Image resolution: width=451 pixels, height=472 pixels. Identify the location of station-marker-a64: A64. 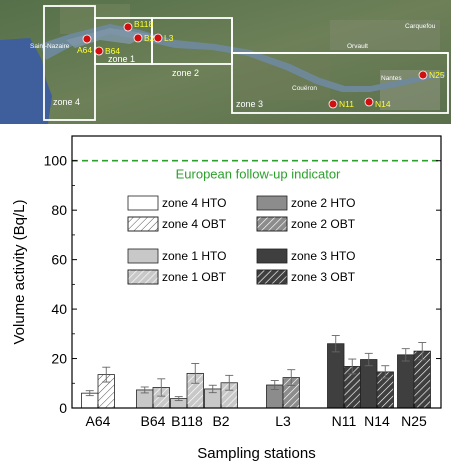
(84, 44).